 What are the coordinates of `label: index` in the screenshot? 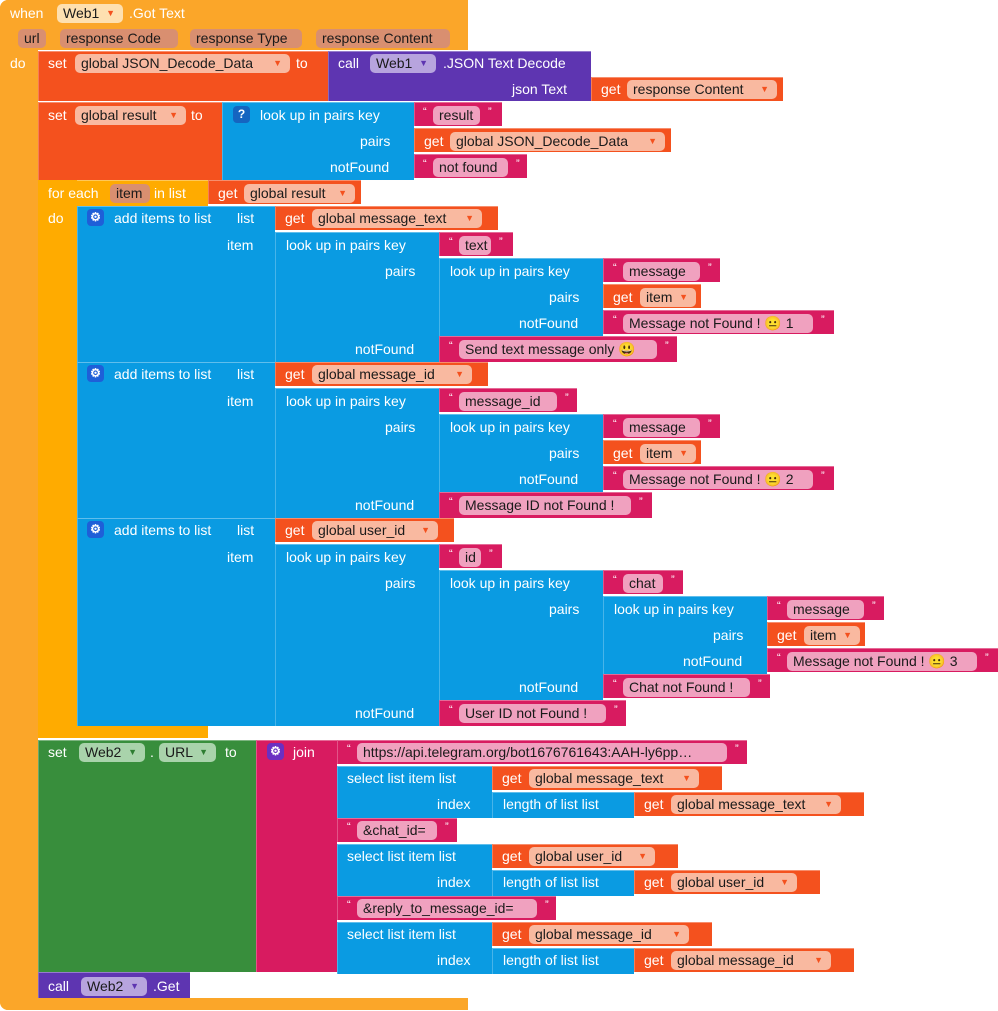 It's located at (454, 882).